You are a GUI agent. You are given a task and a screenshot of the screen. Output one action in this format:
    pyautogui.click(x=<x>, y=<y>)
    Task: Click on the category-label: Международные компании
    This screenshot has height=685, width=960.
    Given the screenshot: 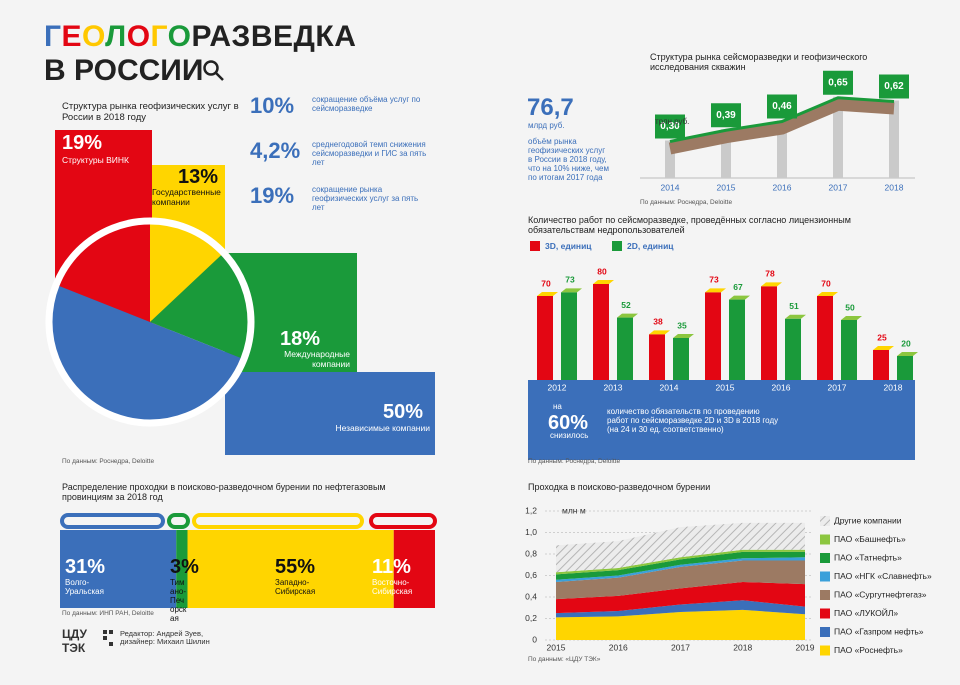 What is the action you would take?
    pyautogui.click(x=317, y=359)
    